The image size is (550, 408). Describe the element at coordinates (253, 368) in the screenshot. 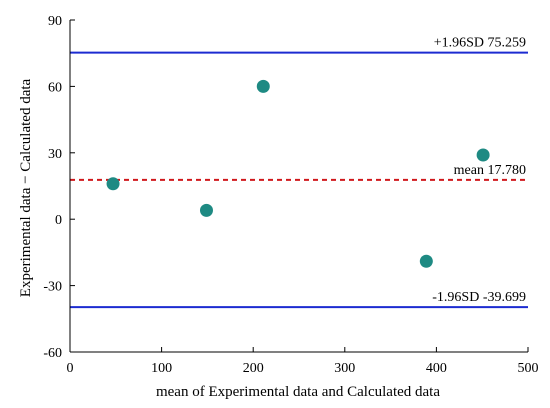

I see `x-tick-label-2: 200` at that location.